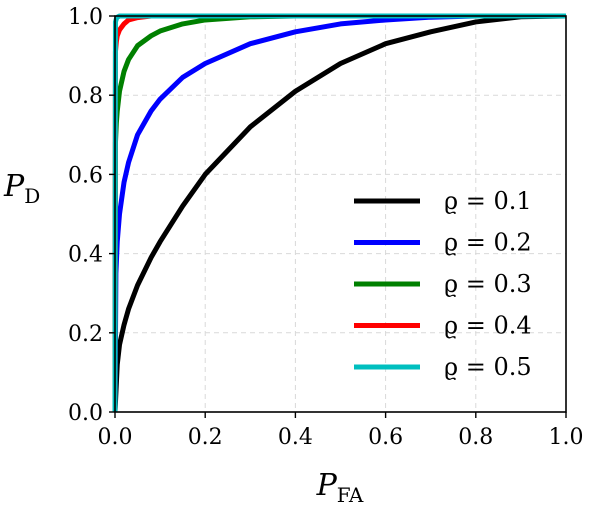 The image size is (598, 507). What do you see at coordinates (205, 437) in the screenshot?
I see `x-tick-label: 0.2` at bounding box center [205, 437].